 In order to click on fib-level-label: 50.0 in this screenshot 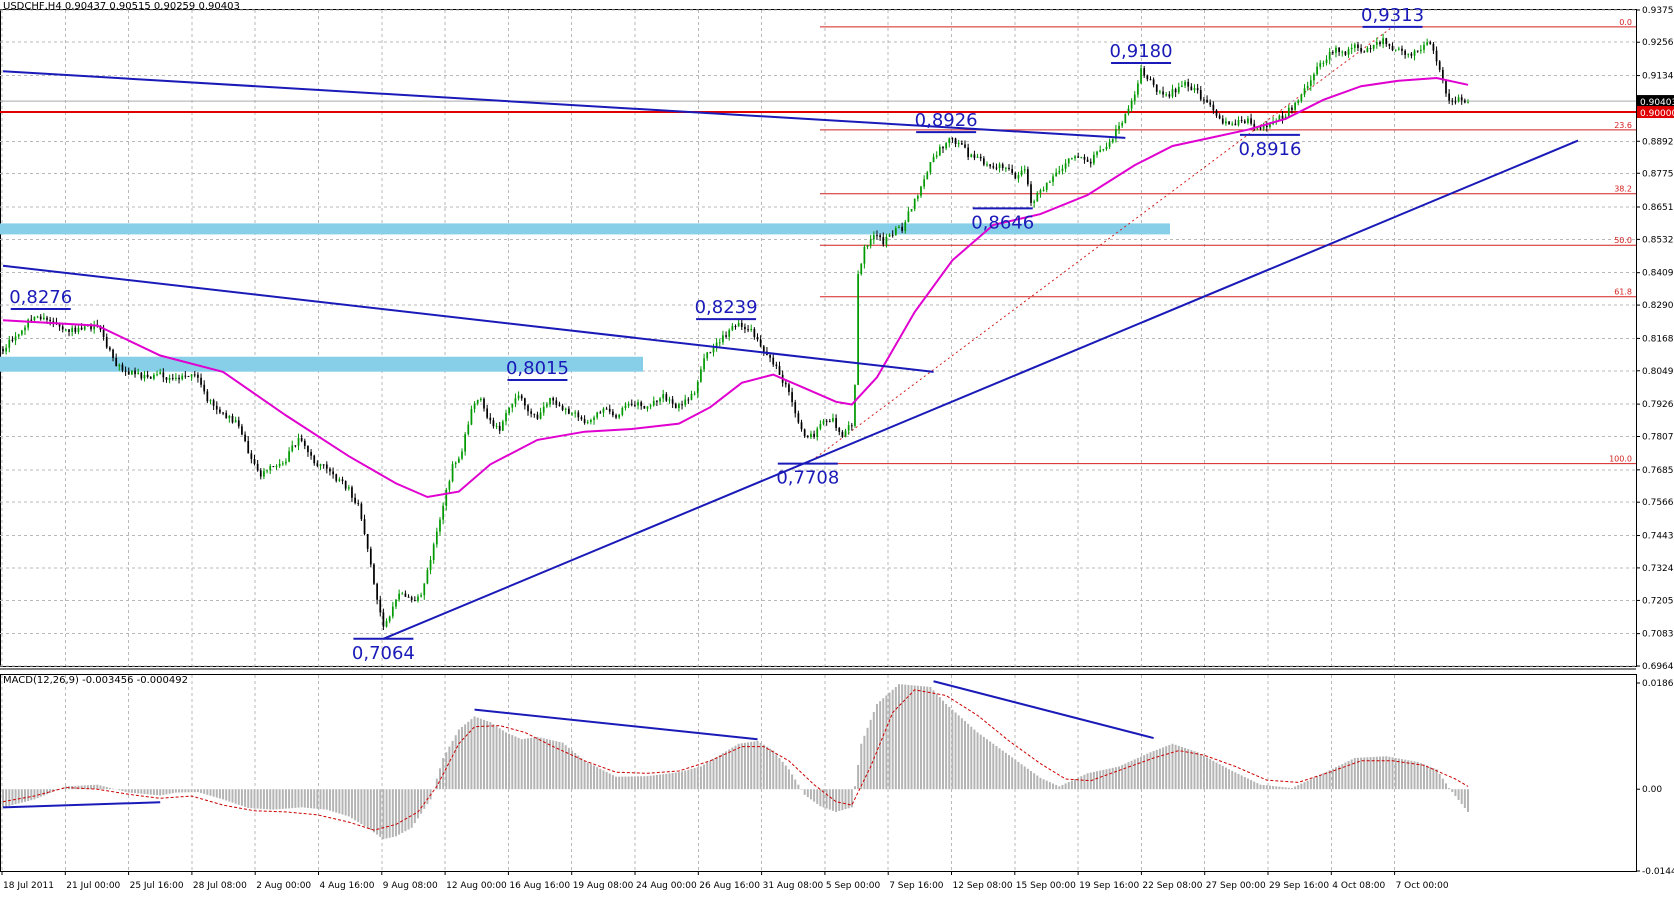, I will do `click(1623, 240)`.